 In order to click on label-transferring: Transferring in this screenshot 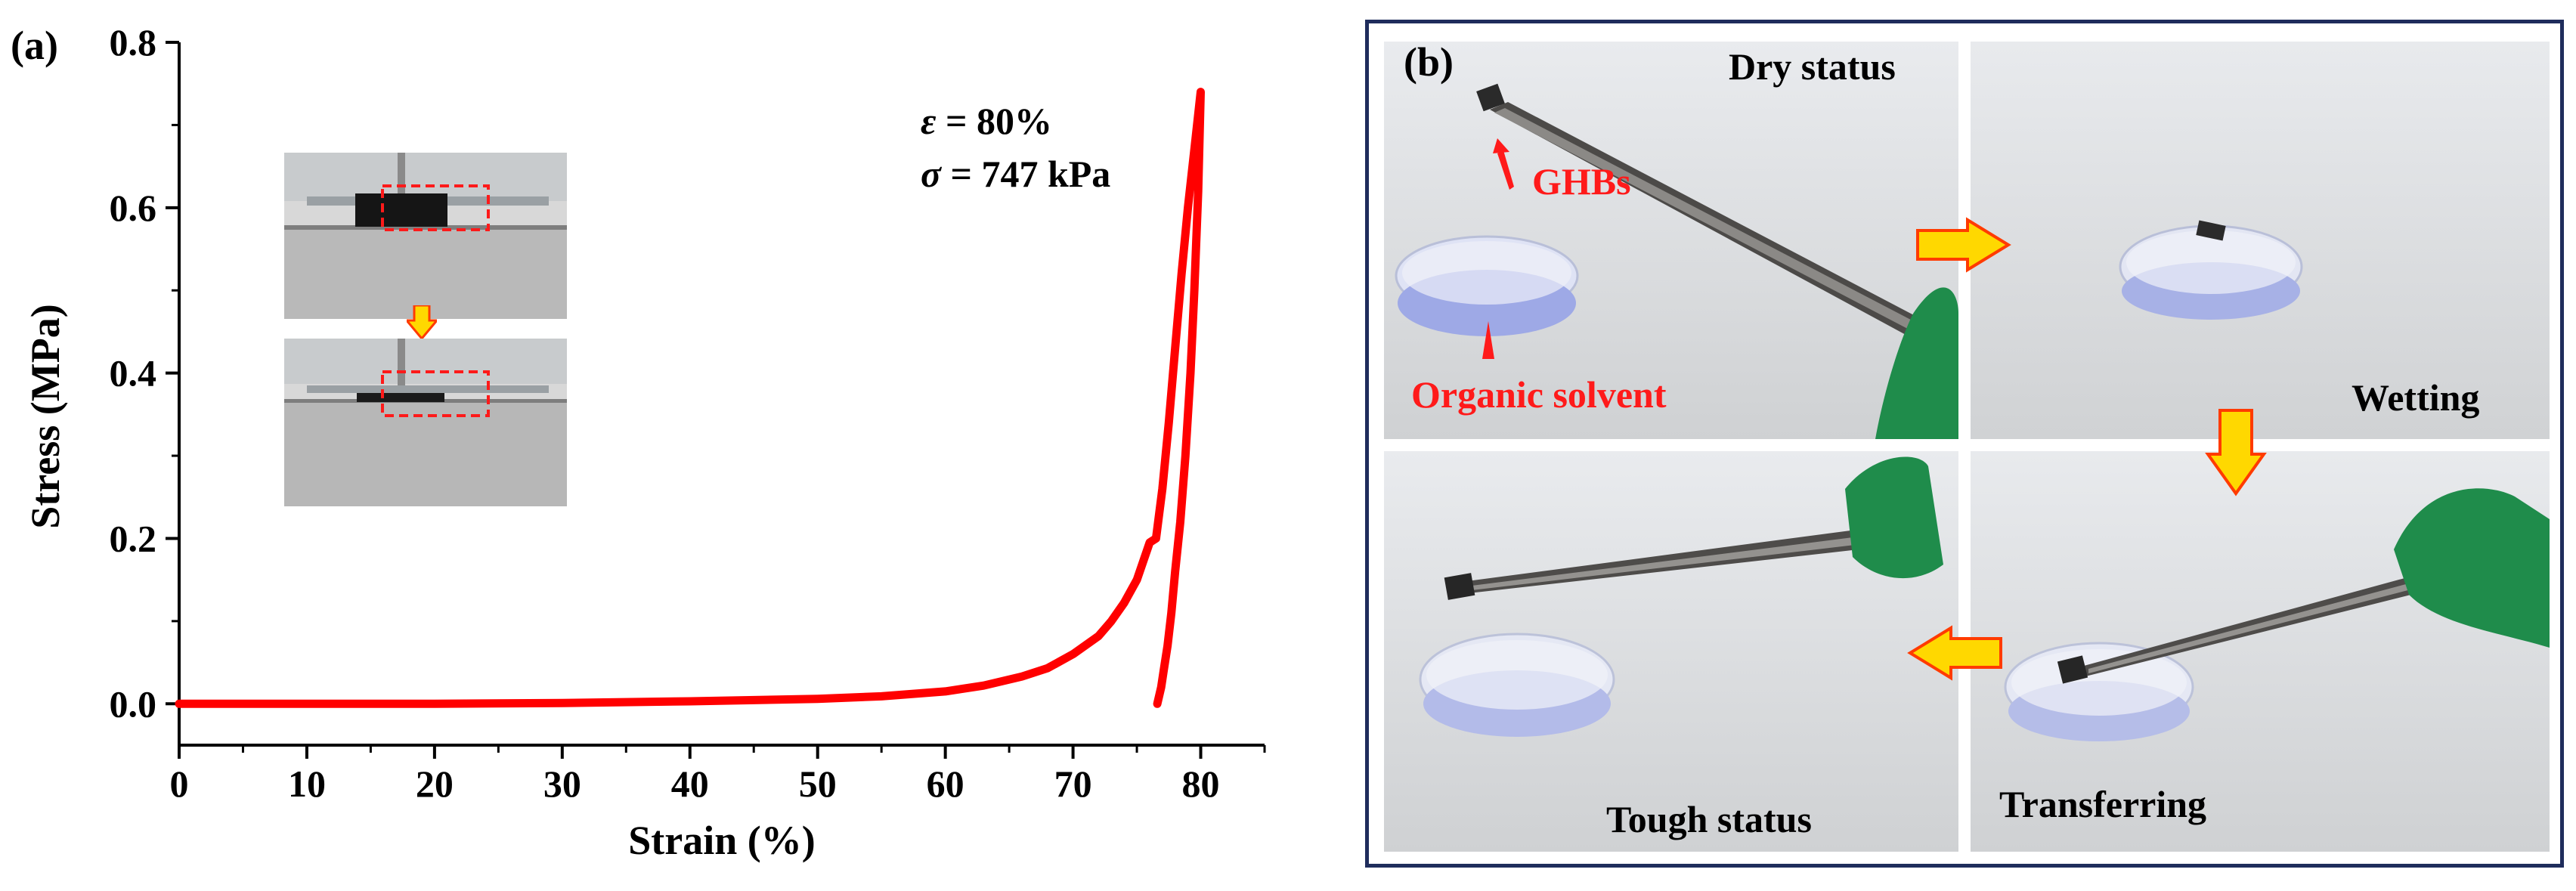, I will do `click(2103, 804)`.